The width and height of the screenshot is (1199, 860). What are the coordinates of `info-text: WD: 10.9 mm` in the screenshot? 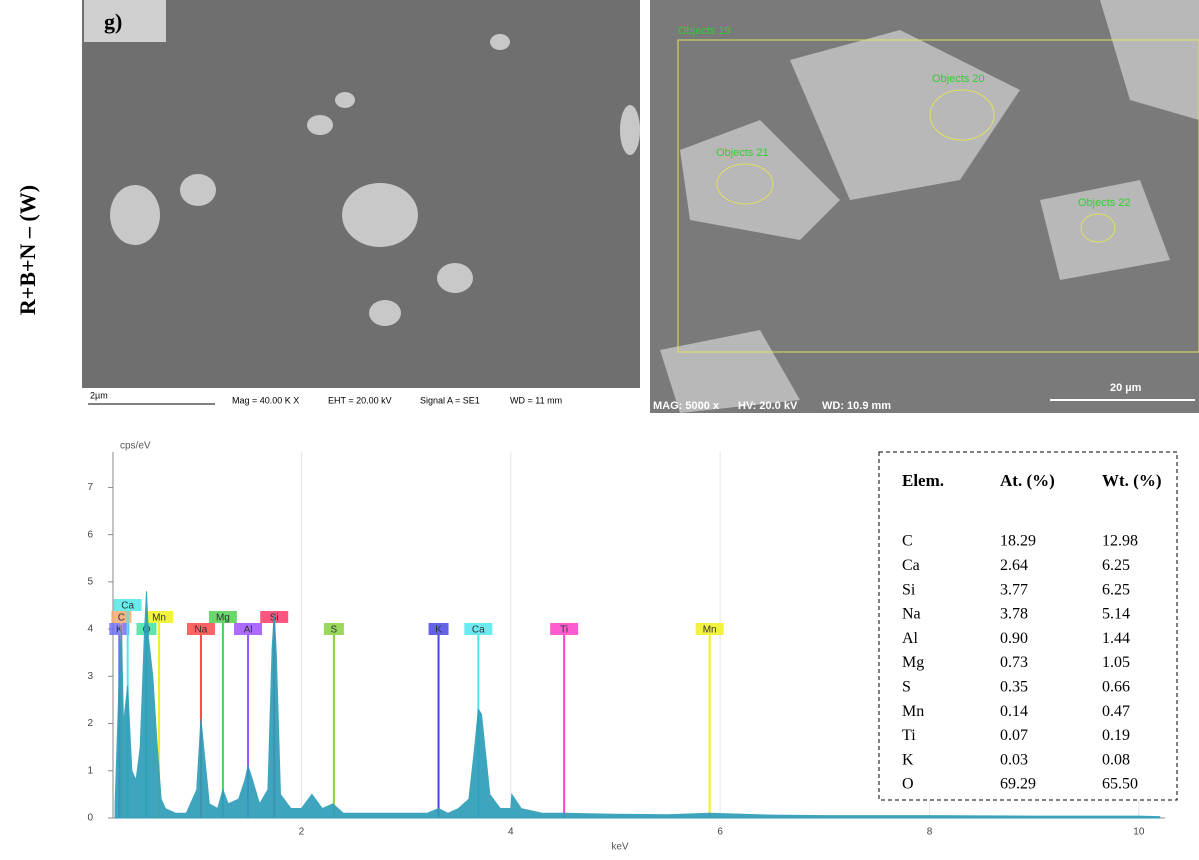 It's located at (856, 406).